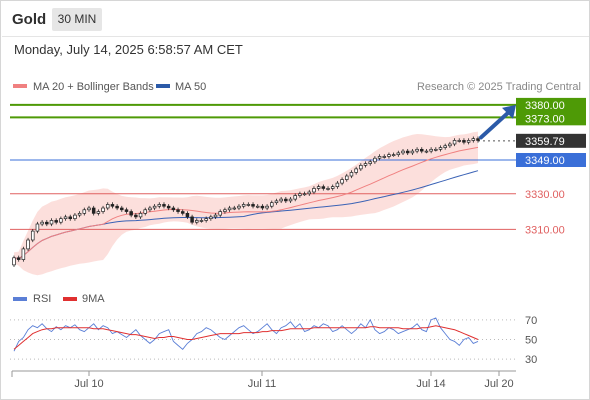 Image resolution: width=590 pixels, height=400 pixels. What do you see at coordinates (498, 384) in the screenshot?
I see `x-tick-label-Jul-20: Jul 20` at bounding box center [498, 384].